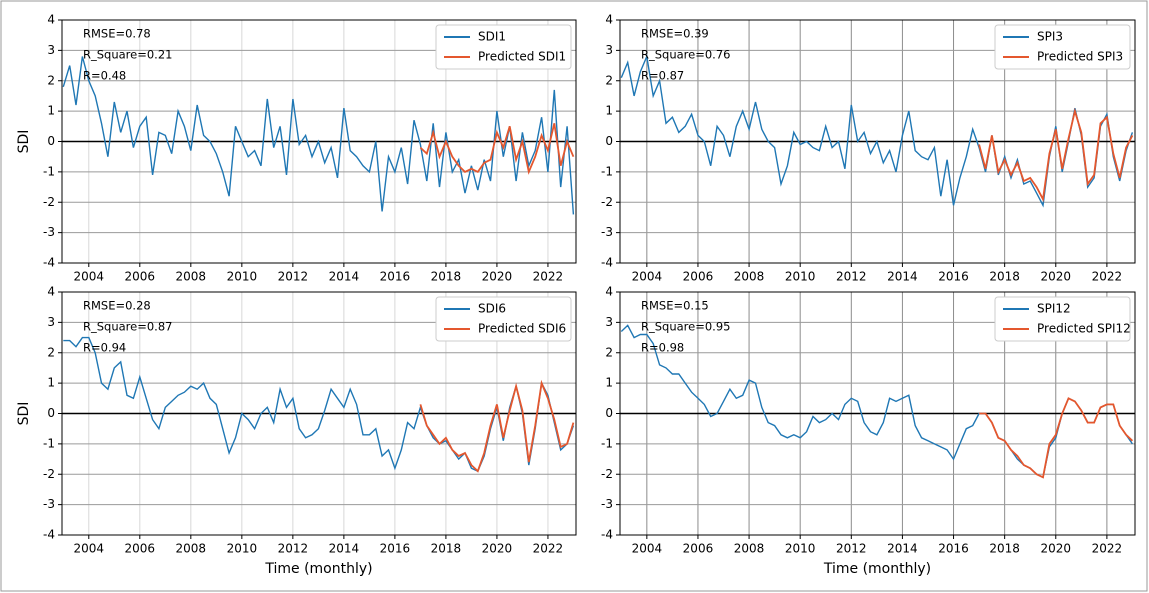 The width and height of the screenshot is (1149, 593). I want to click on legend-label: Predicted SDI1, so click(522, 57).